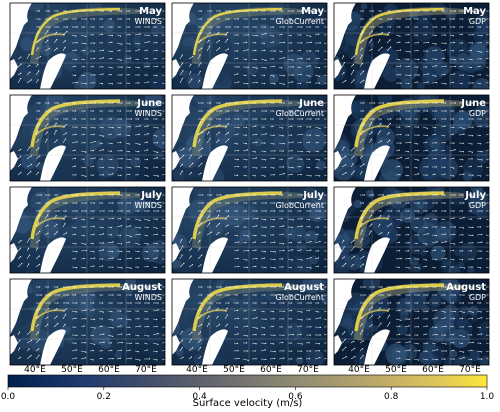 This screenshot has height=412, width=500. Describe the element at coordinates (248, 392) in the screenshot. I see `colorbar: 0.0 0.2 0.4 0.6 0.8 1.0 Surface velocity (m/s)` at that location.